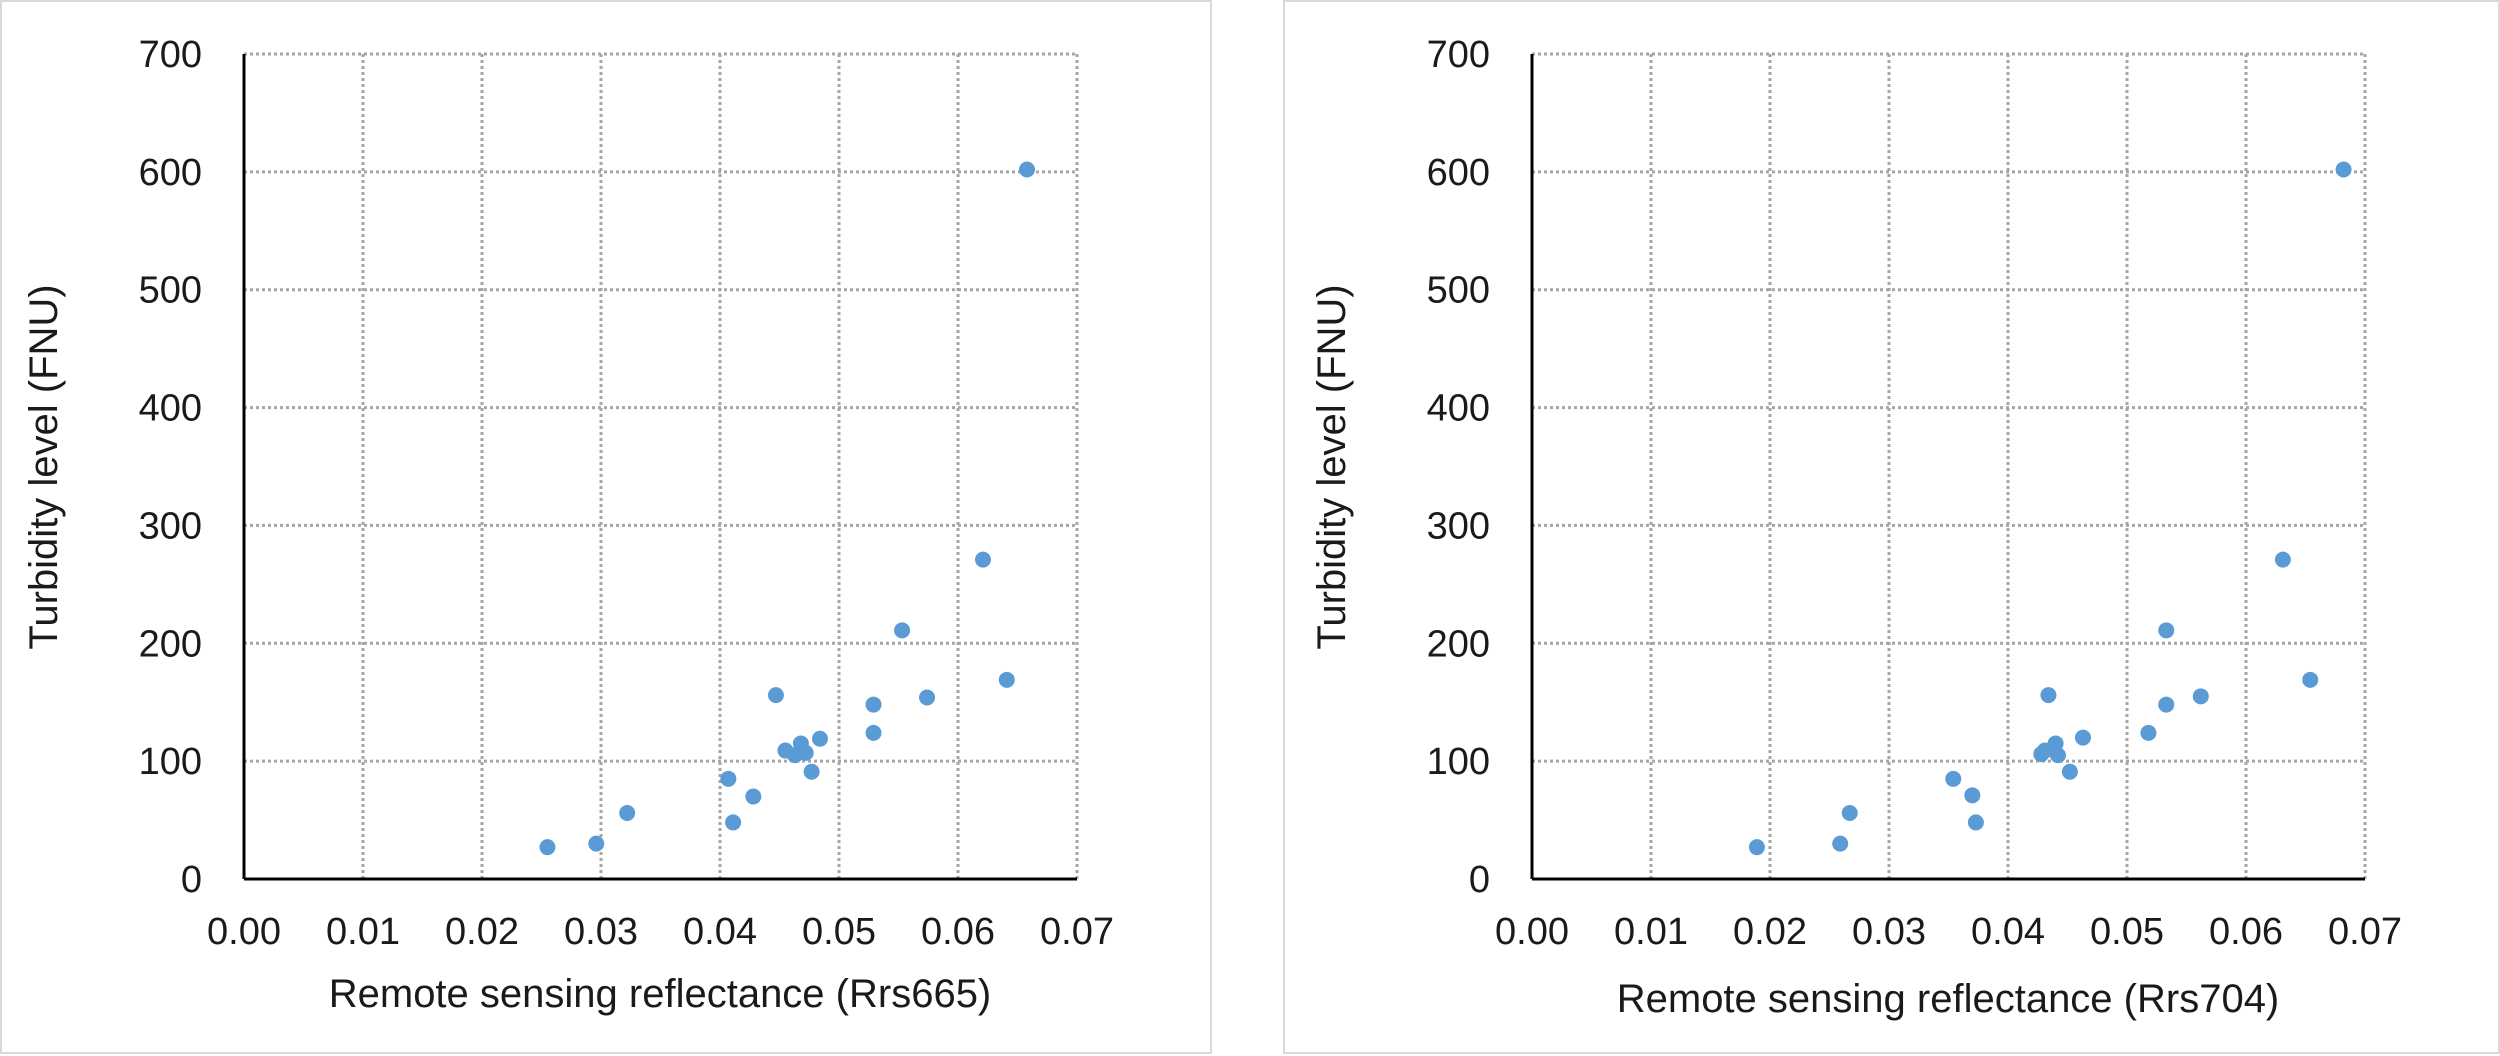 This screenshot has height=1056, width=2500. Describe the element at coordinates (1948, 999) in the screenshot. I see `x-axis-title: Remote sensing reflectance (Rrs704)` at that location.